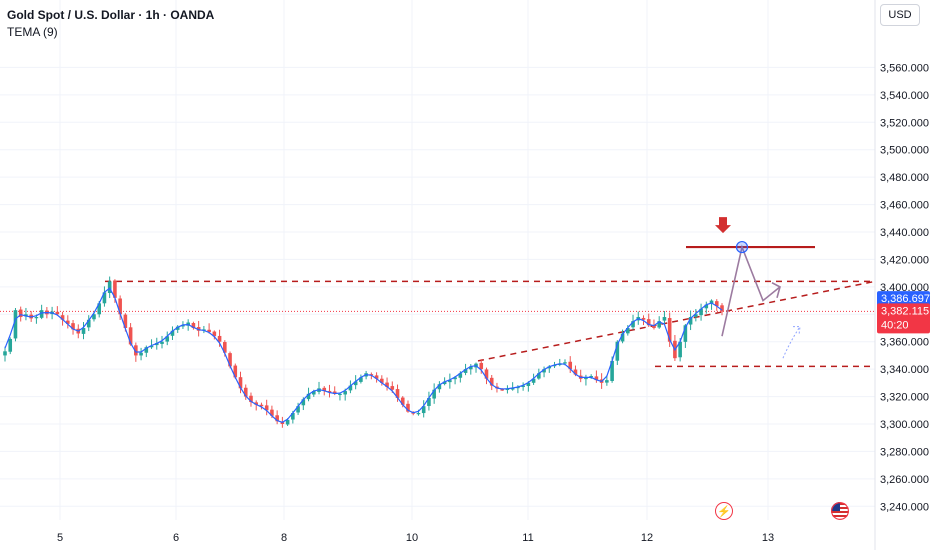 The width and height of the screenshot is (932, 550). What do you see at coordinates (904, 343) in the screenshot?
I see `y-tick-label: 3,360.000` at bounding box center [904, 343].